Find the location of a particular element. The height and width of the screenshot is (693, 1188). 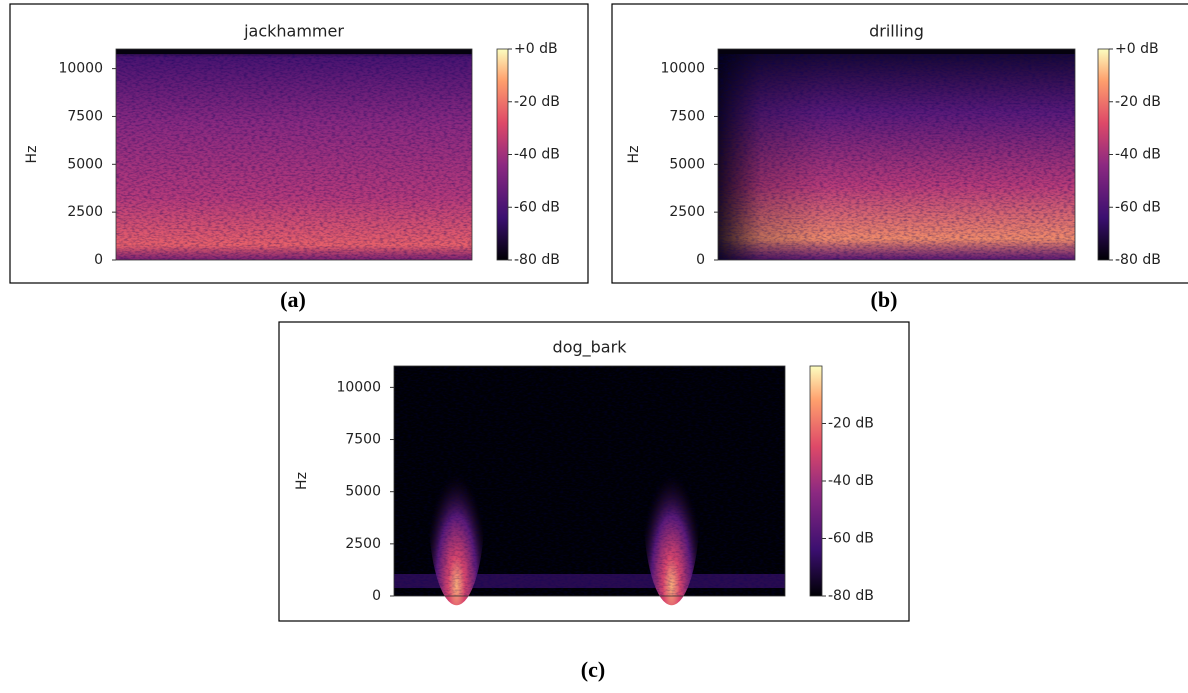

panel-label: (b) is located at coordinates (884, 299).